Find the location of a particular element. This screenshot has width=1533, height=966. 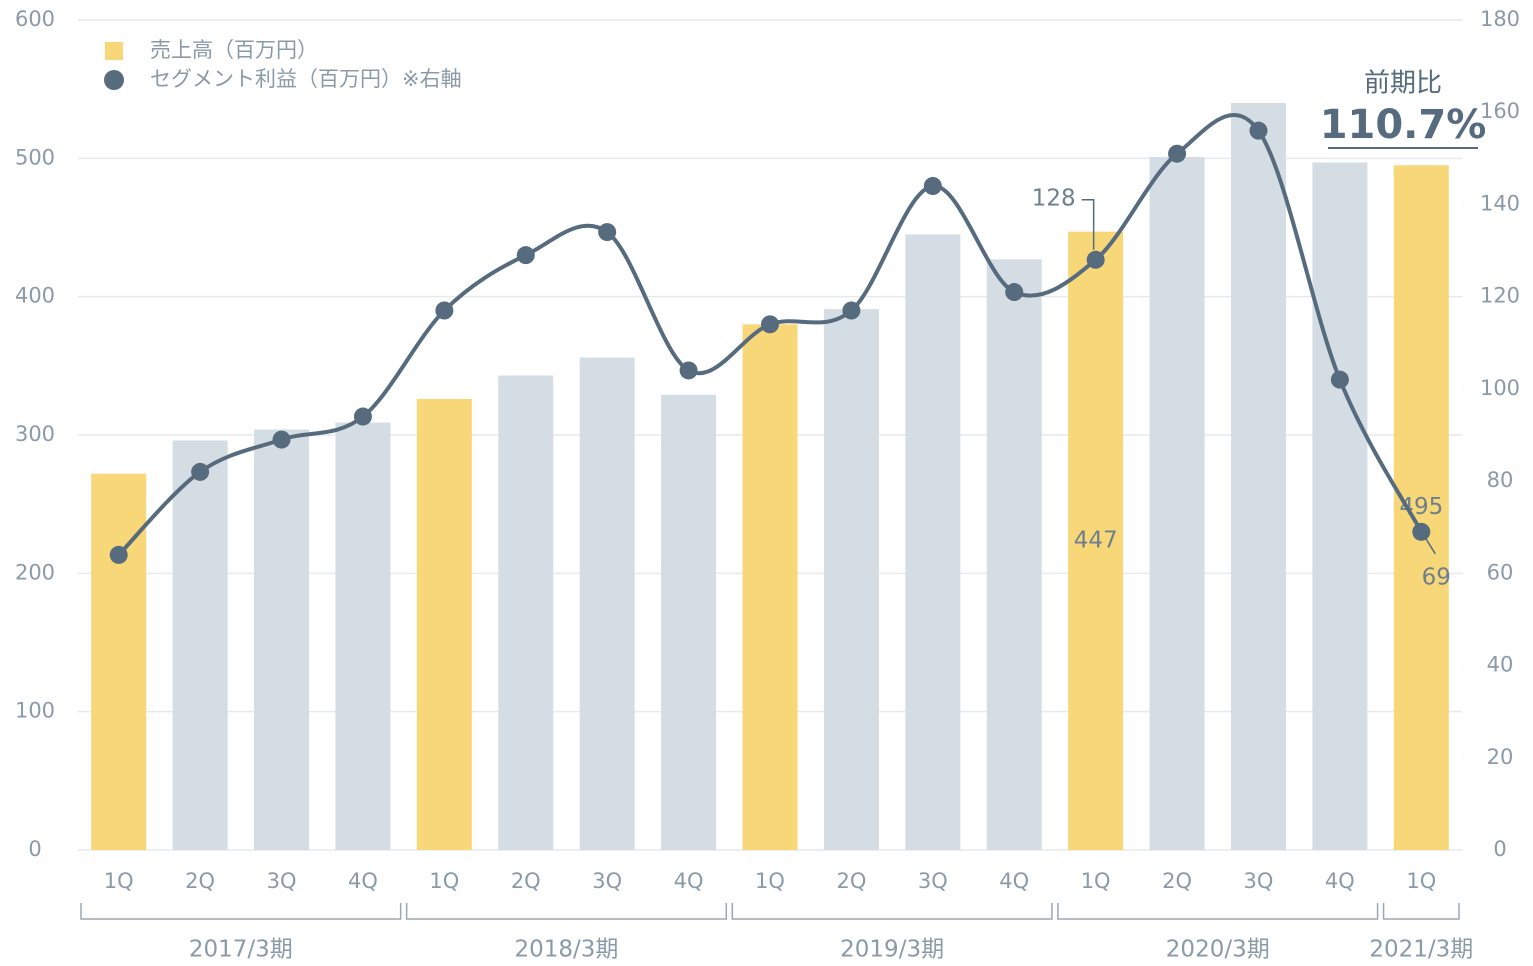

y2-tick-label: 140 is located at coordinates (1500, 203).